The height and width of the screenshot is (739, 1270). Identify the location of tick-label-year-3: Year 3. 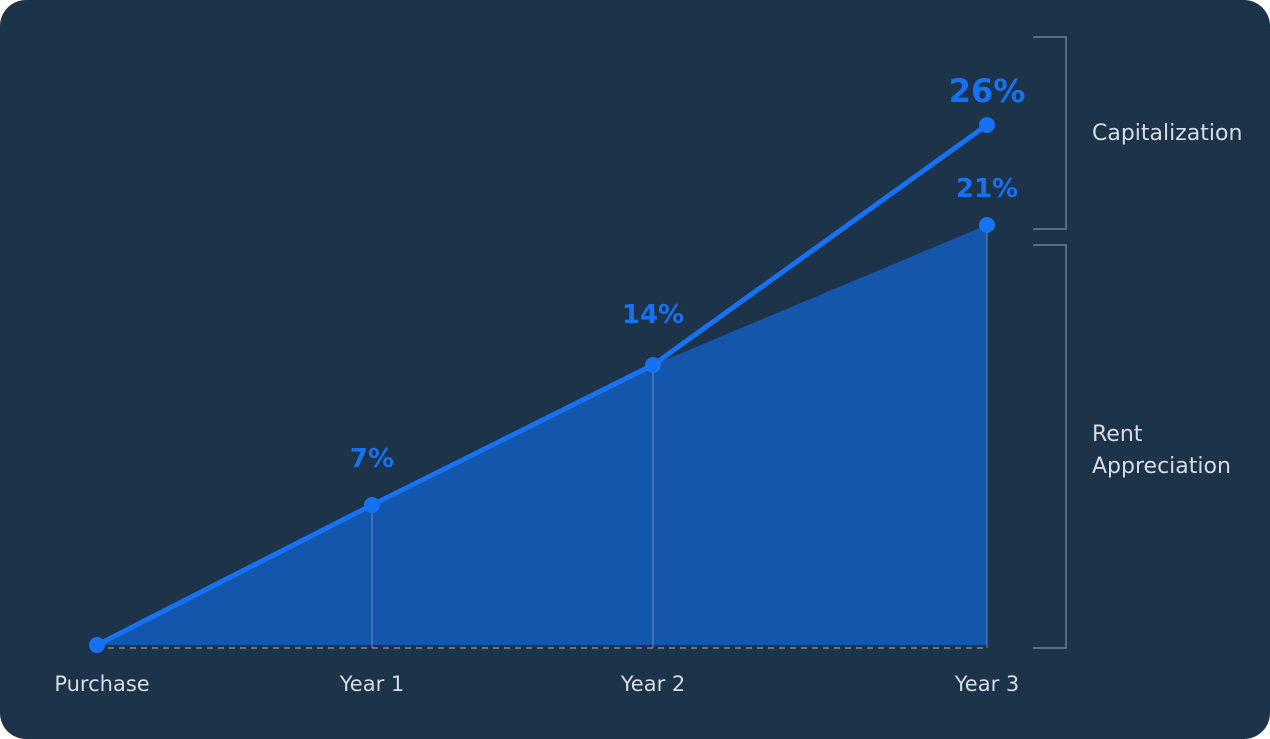
(987, 684).